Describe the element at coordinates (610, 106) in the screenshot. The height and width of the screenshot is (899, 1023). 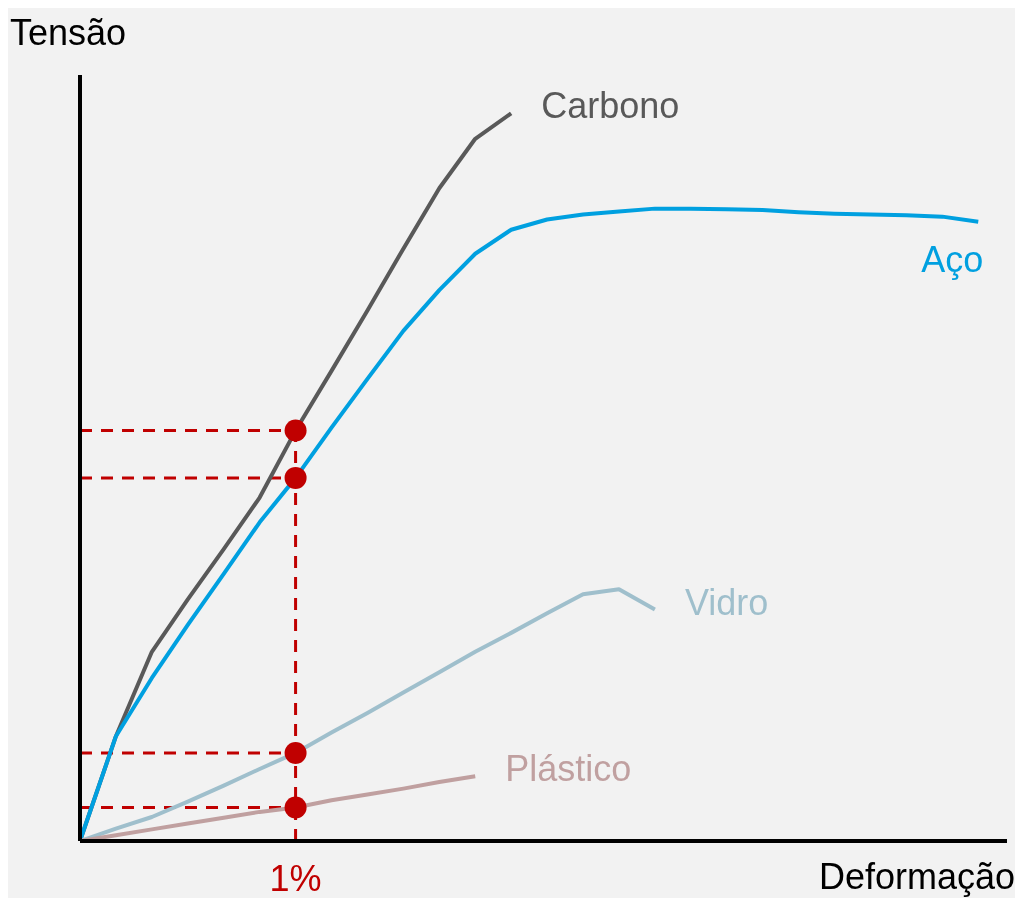
I see `series-label: Carbono` at that location.